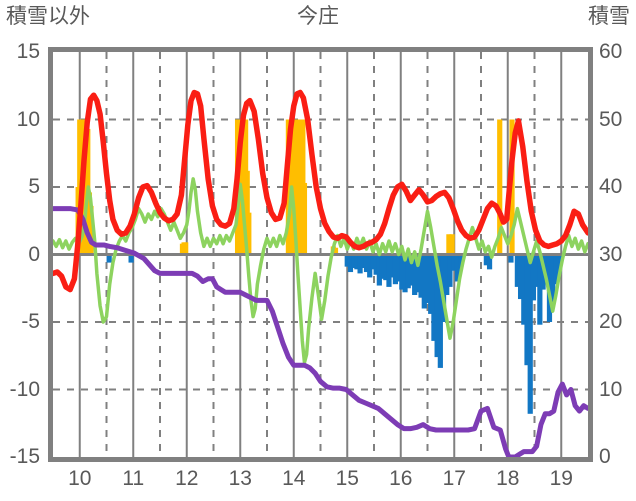 The width and height of the screenshot is (636, 501). What do you see at coordinates (611, 119) in the screenshot?
I see `right-axis-tick: 50` at bounding box center [611, 119].